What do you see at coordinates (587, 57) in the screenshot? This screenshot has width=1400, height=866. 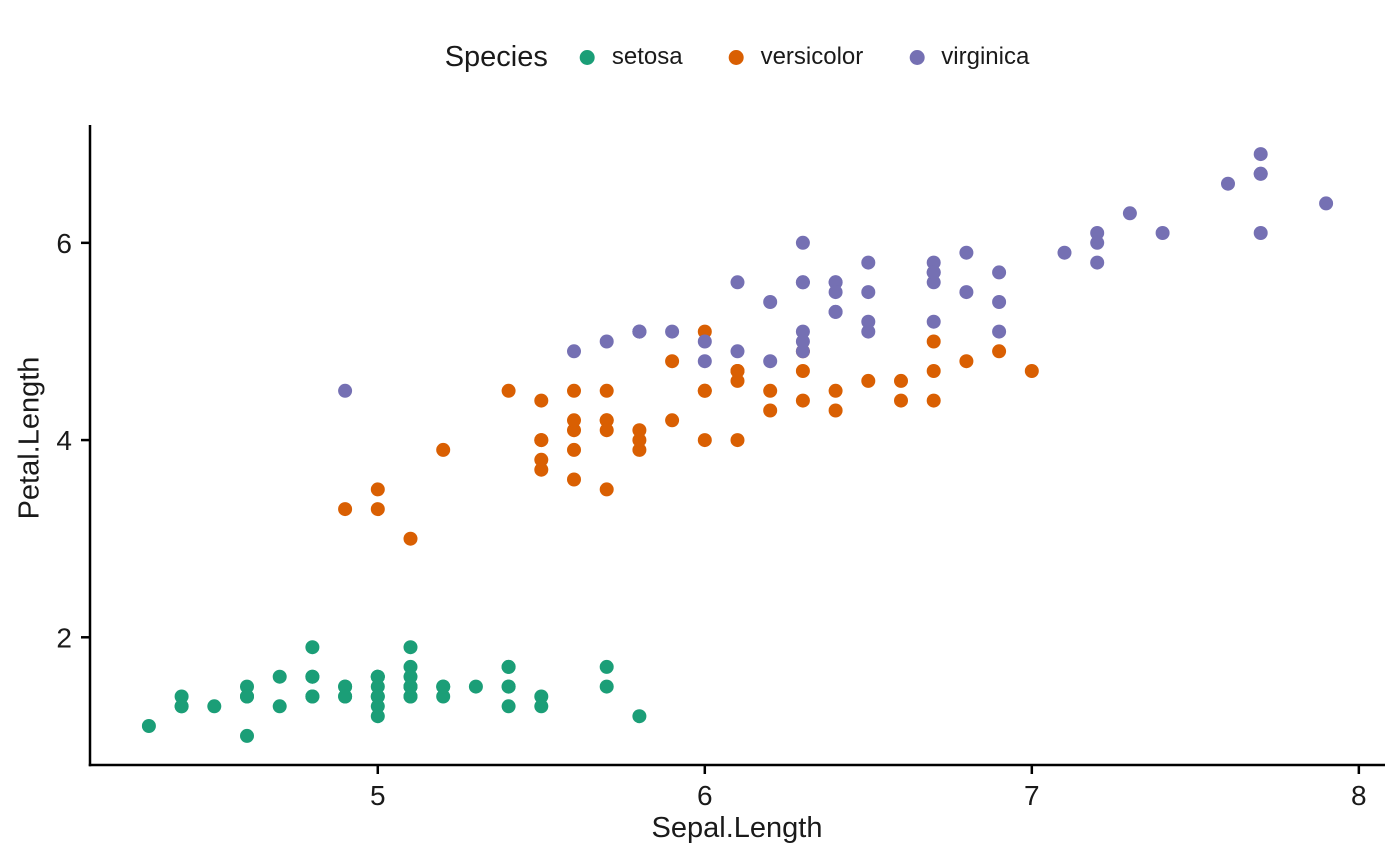 I see `legend-dot-setosa` at bounding box center [587, 57].